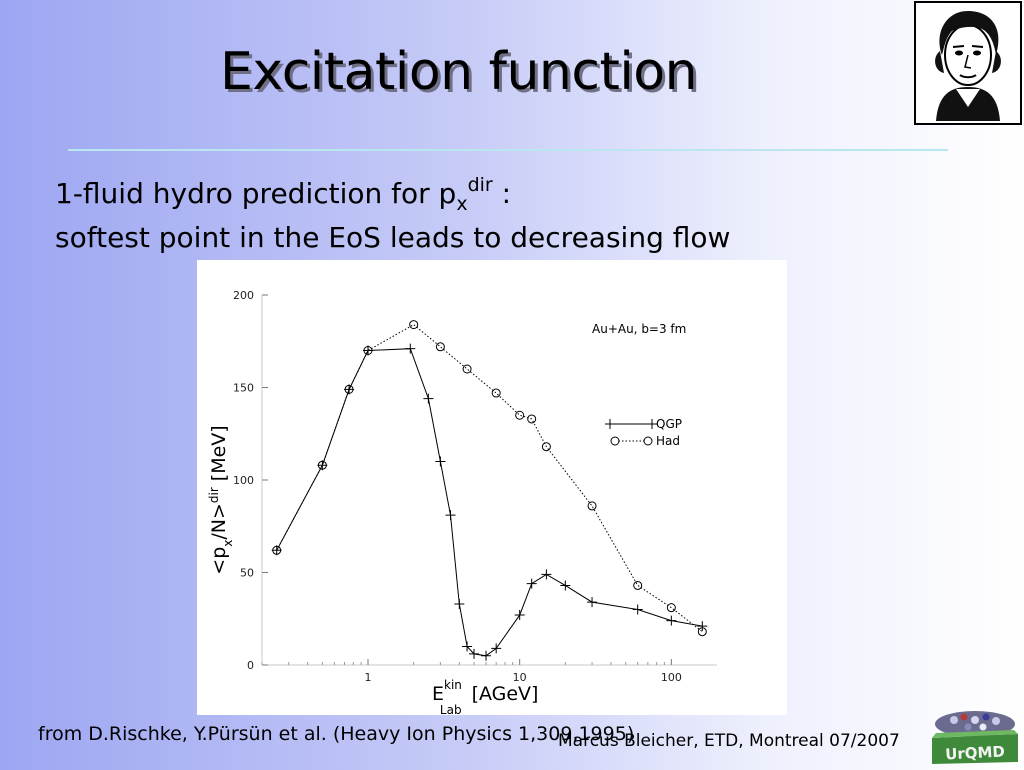 This screenshot has width=1024, height=770. I want to click on urqmd-logo: UrQMD, so click(975, 737).